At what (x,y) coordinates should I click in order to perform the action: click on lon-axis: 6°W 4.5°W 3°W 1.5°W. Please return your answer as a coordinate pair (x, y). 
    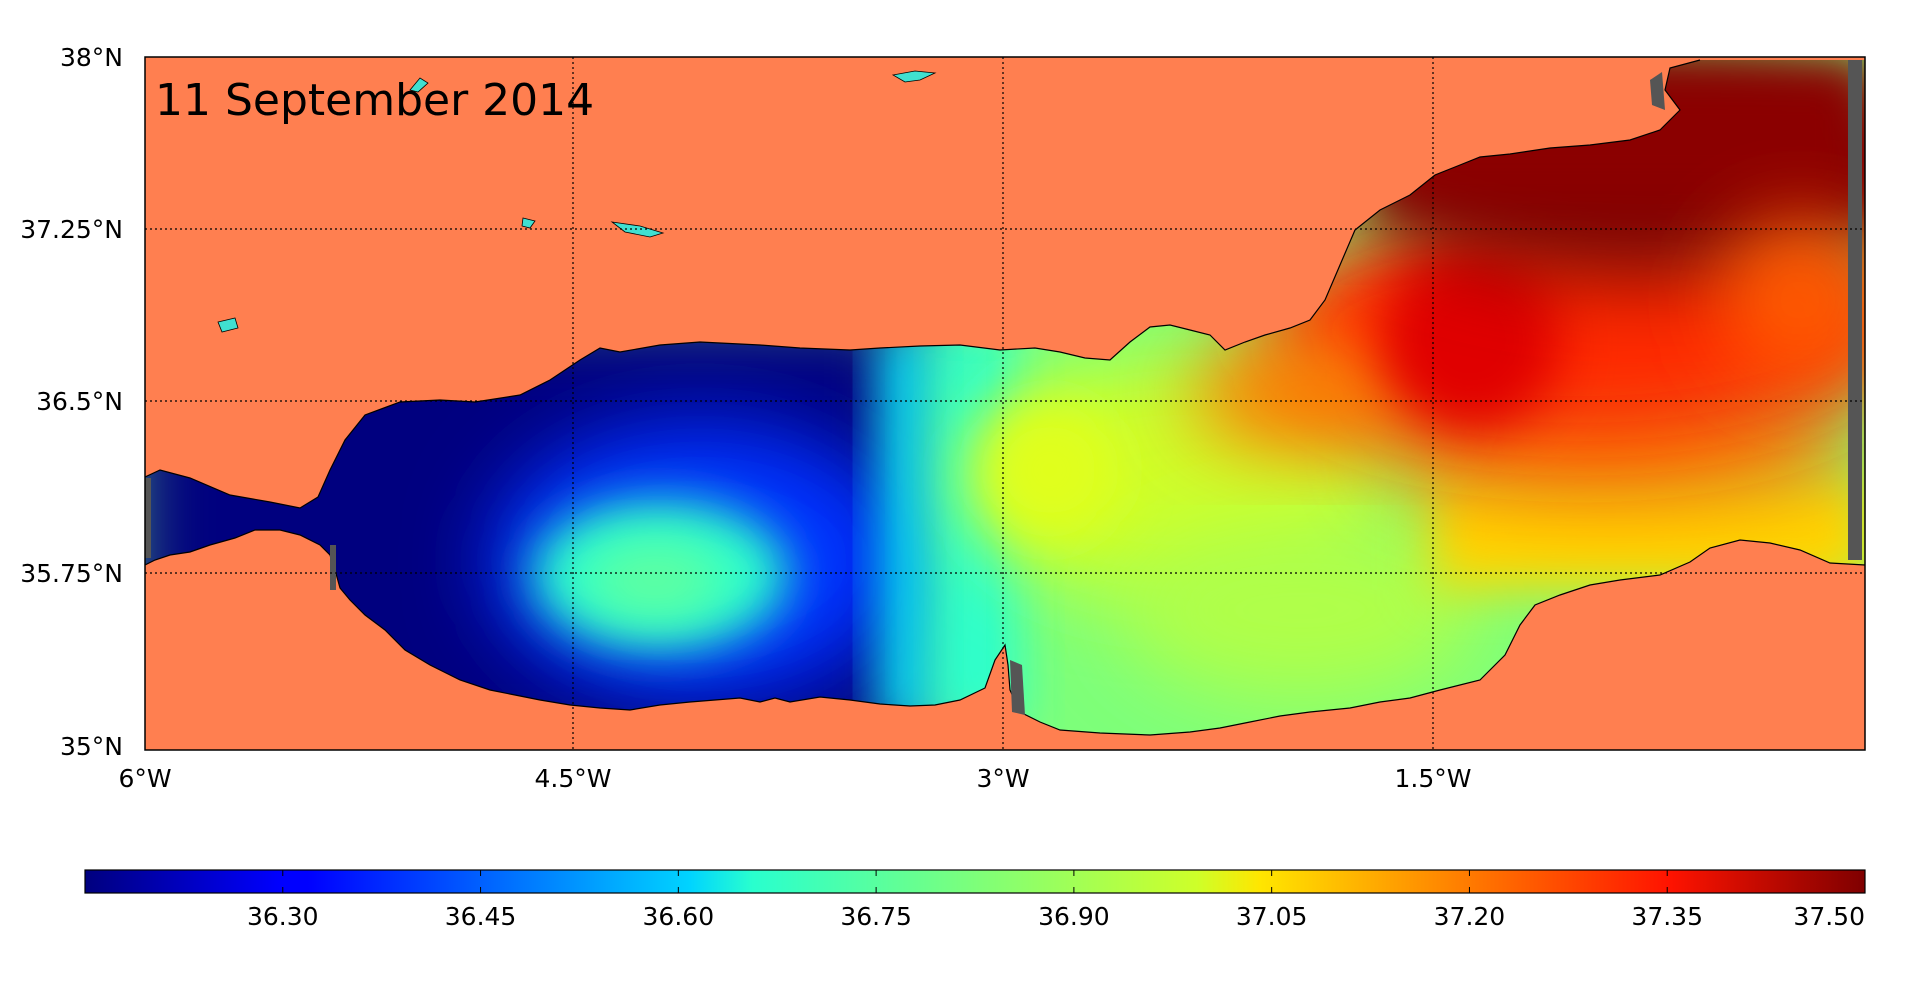
    Looking at the image, I should click on (794, 778).